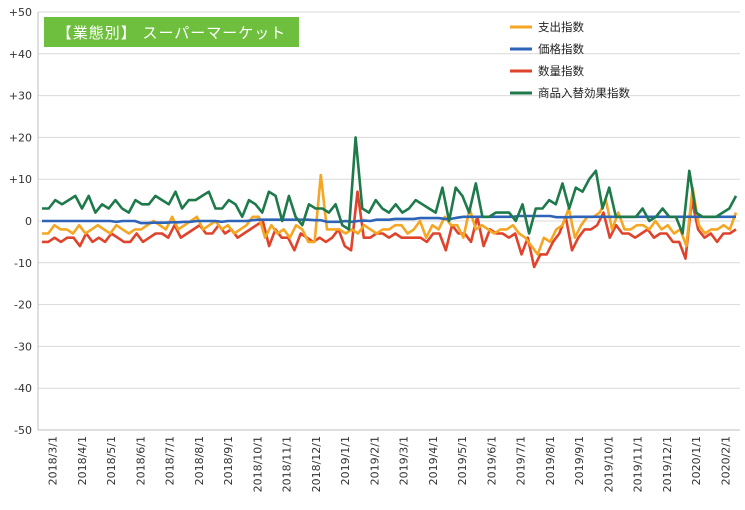  I want to click on legend-label: 商品入替効果指数, so click(584, 93).